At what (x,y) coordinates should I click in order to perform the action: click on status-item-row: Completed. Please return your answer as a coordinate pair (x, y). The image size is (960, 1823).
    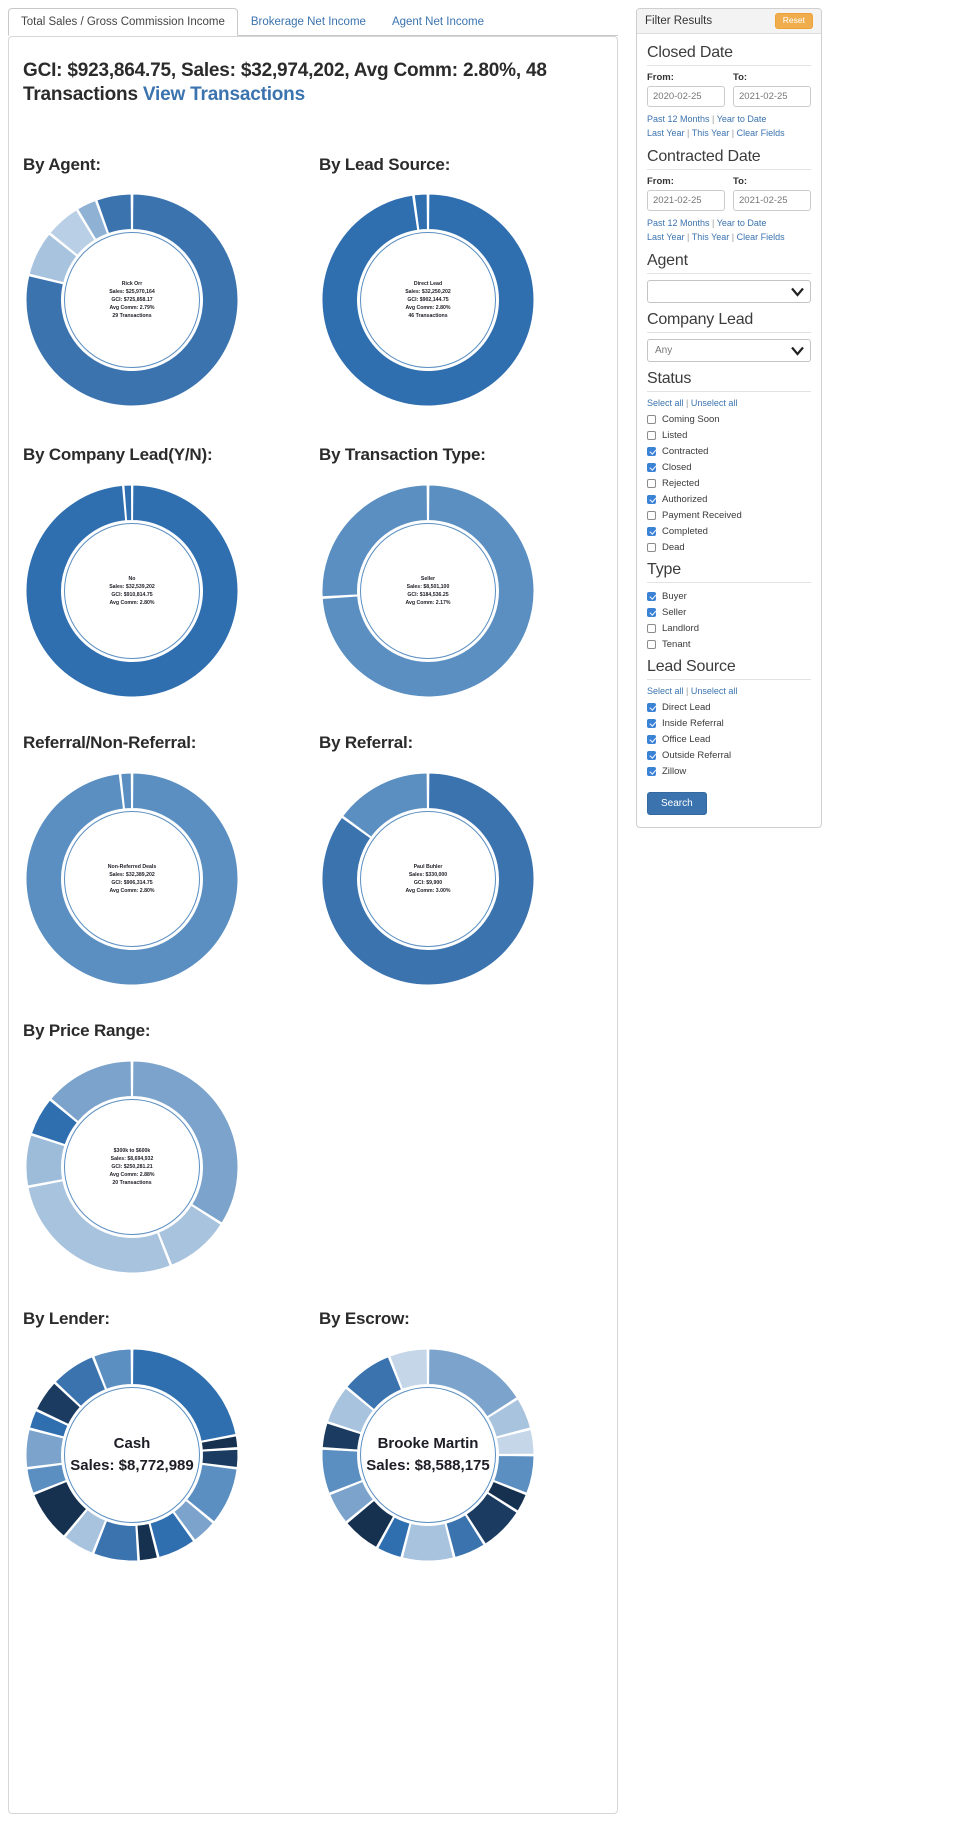
    Looking at the image, I should click on (729, 531).